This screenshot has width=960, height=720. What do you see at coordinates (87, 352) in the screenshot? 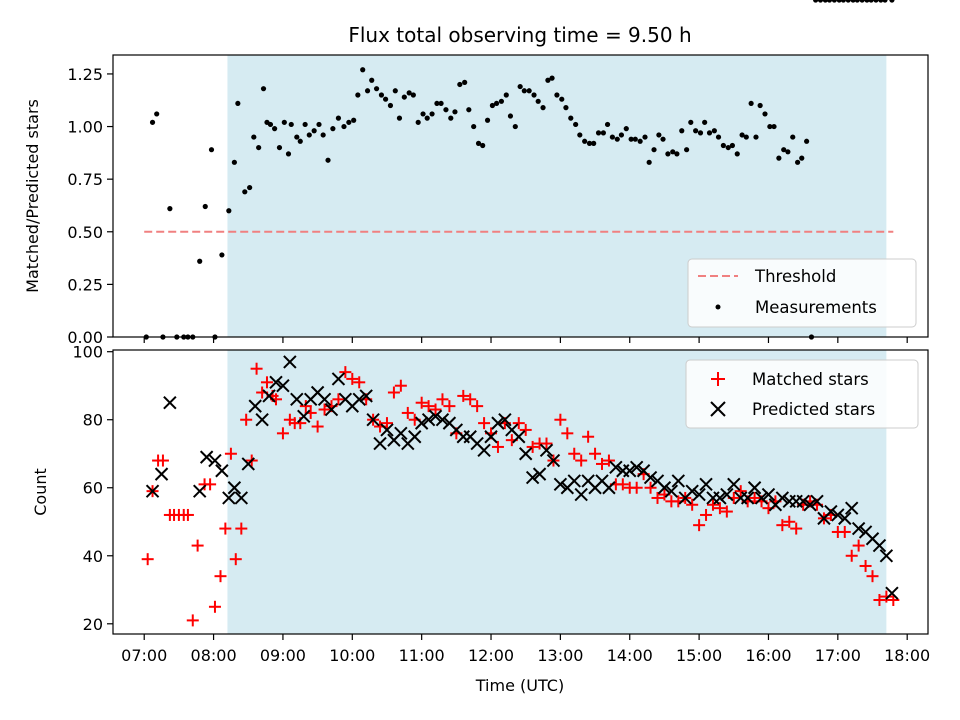
I see `y-tick-label: 100` at bounding box center [87, 352].